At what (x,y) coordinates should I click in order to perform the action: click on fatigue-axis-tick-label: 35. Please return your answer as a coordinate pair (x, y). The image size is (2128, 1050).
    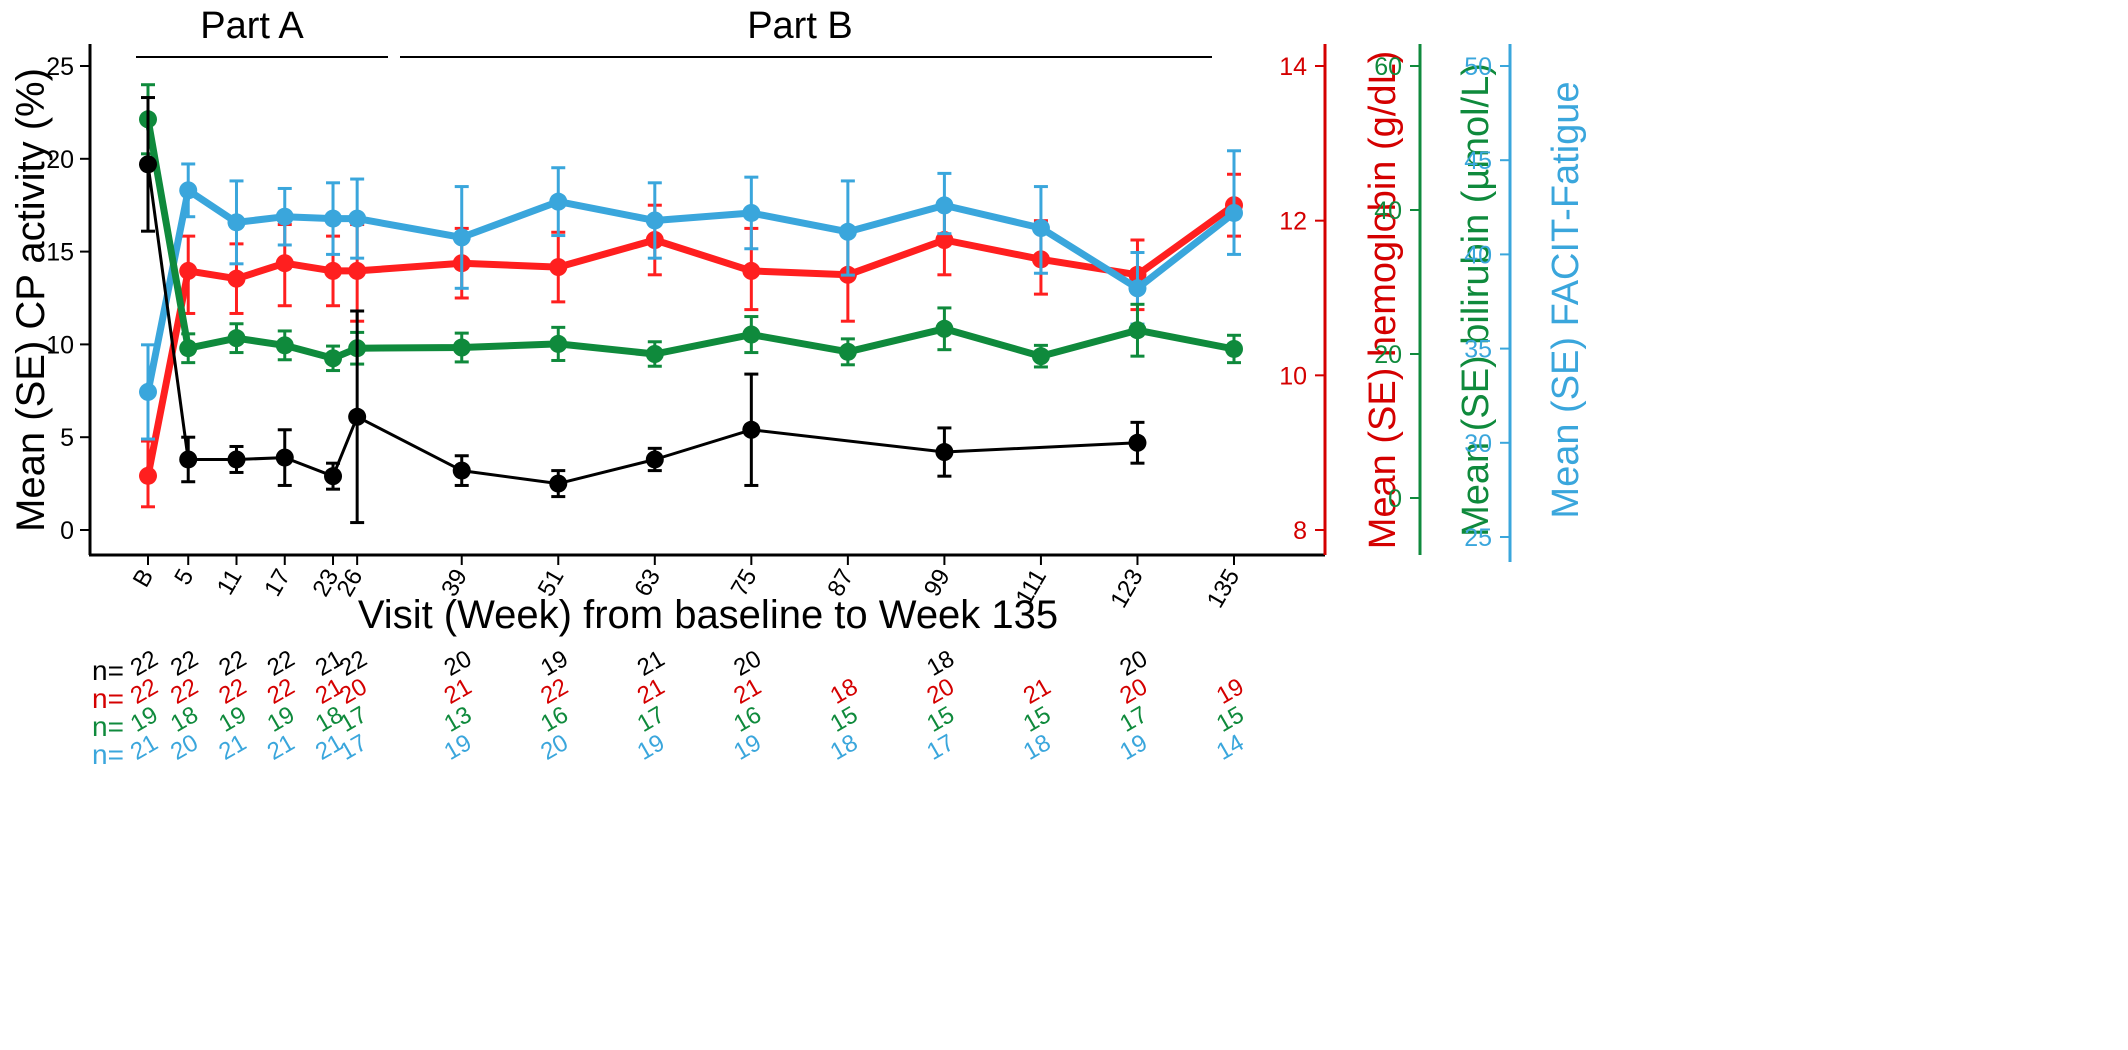
    Looking at the image, I should click on (1478, 350).